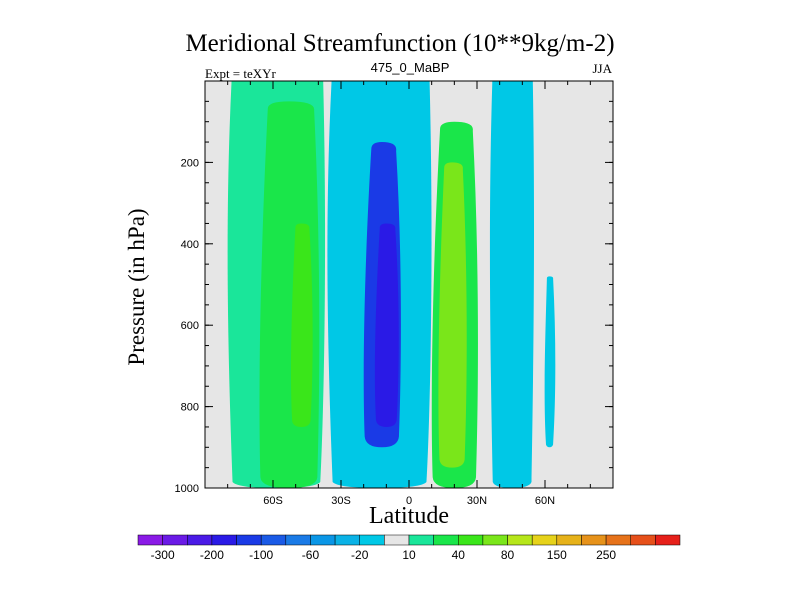  I want to click on x-axis-label: Latitude, so click(409, 516).